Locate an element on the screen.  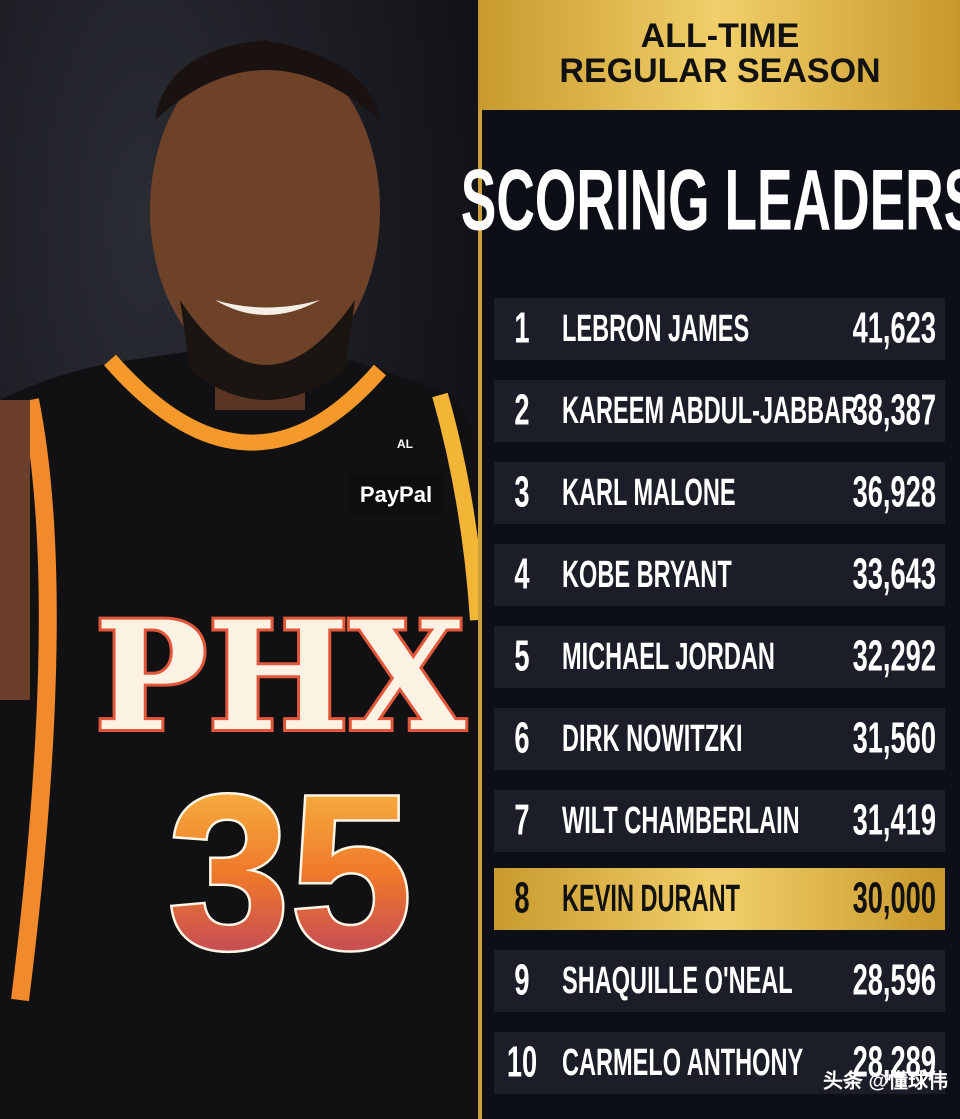
player-name-cell: WILT CHAMBERLAIN is located at coordinates (681, 819).